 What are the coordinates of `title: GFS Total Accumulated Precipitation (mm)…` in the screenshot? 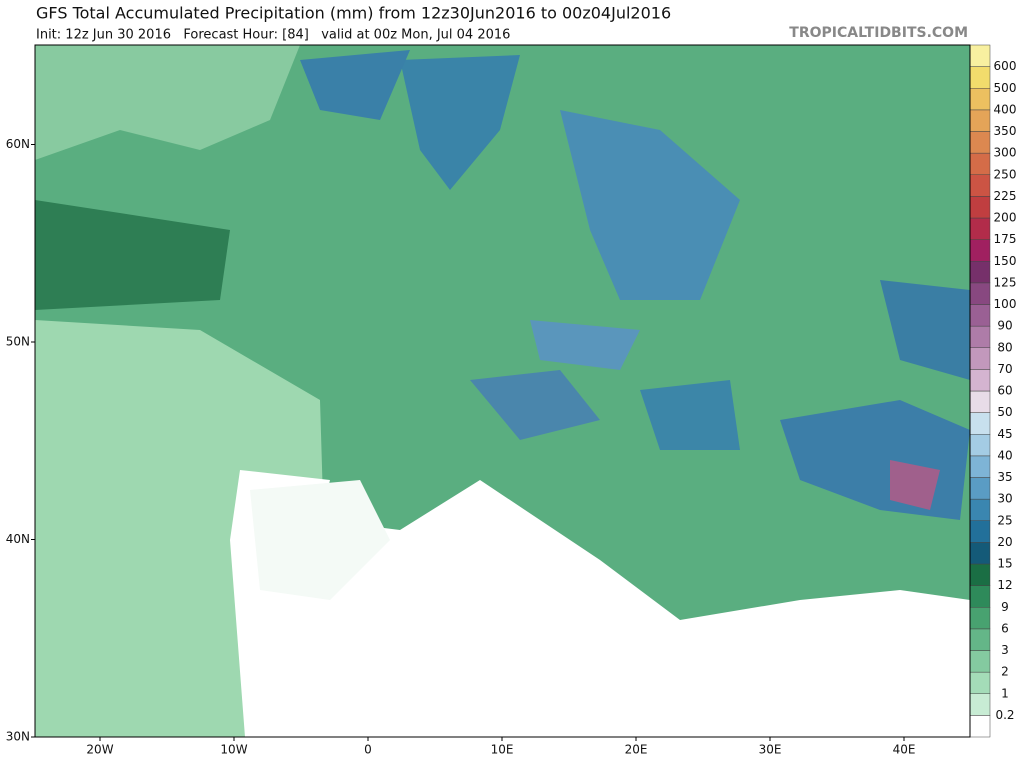 It's located at (353, 13).